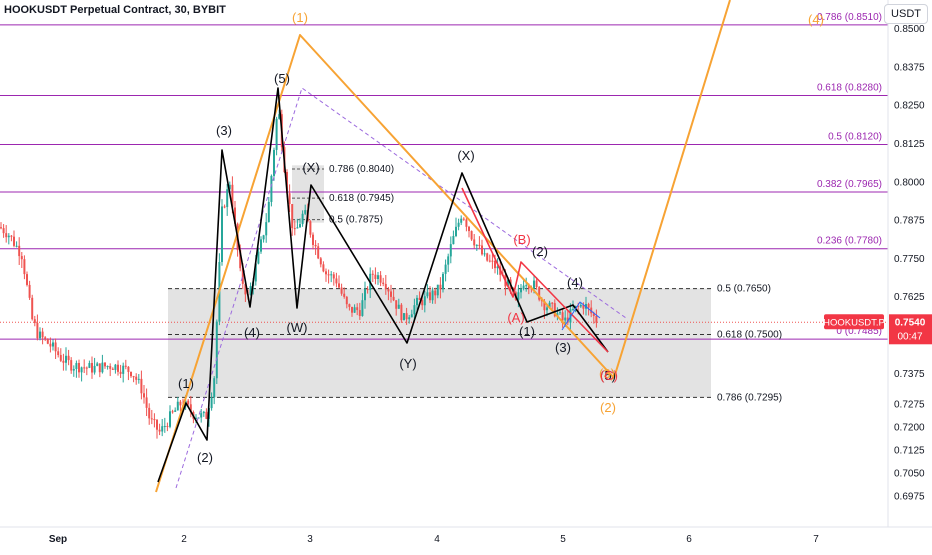  What do you see at coordinates (816, 19) in the screenshot?
I see `wave-label-orange: (4)` at bounding box center [816, 19].